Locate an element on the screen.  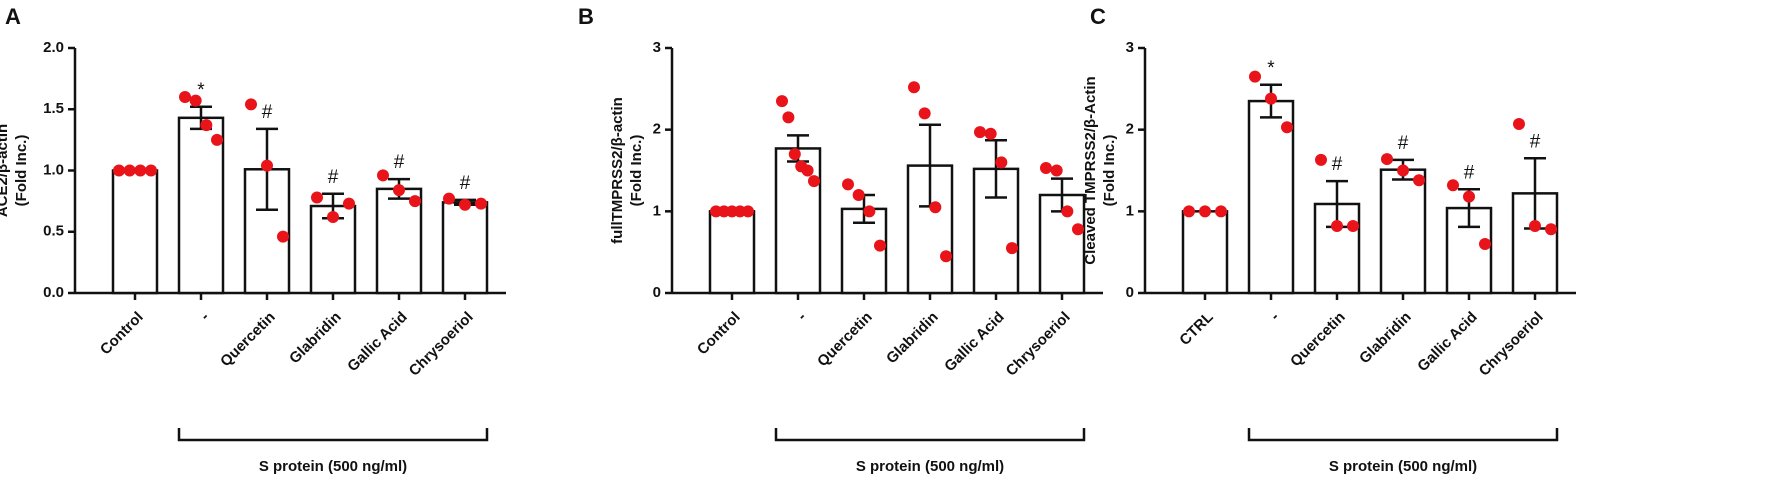
y-axis-title: Cleaved TMPRSS2/β-Actin is located at coordinates (1090, 170).